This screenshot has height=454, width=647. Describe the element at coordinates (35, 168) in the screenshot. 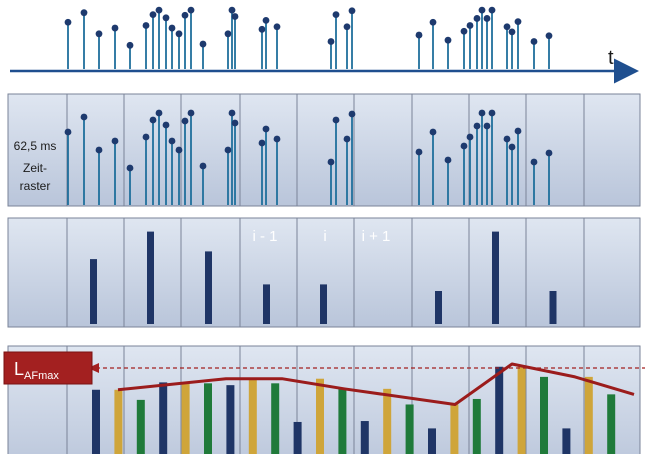

I see `raster-label-line-2: Zeit-` at that location.